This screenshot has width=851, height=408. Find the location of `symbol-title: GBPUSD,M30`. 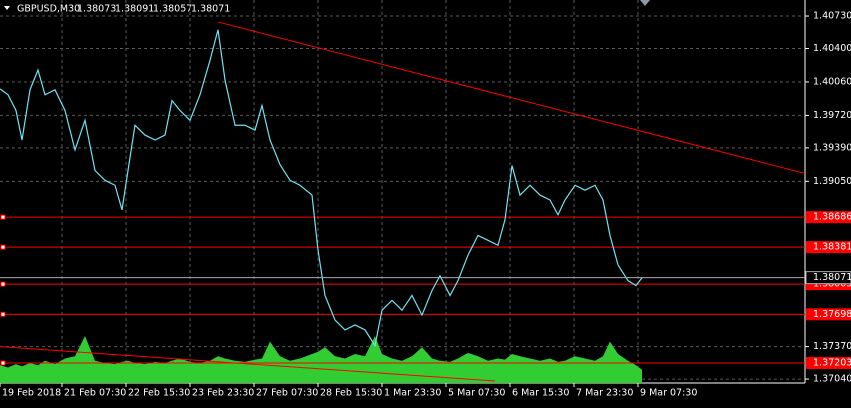

symbol-title: GBPUSD,M30 is located at coordinates (48, 9).